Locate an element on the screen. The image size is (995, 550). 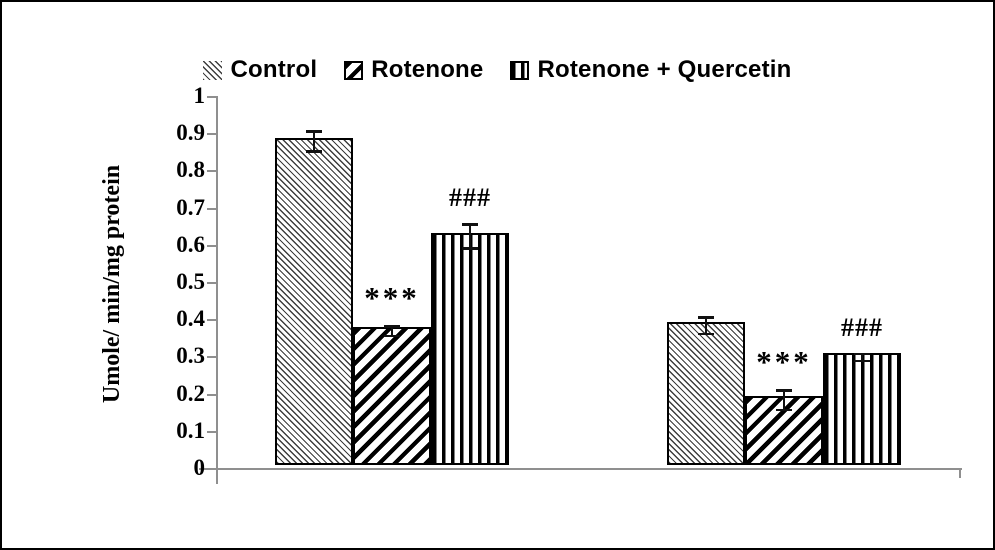
bar-rotenone-quercetin-group2 is located at coordinates (862, 409).